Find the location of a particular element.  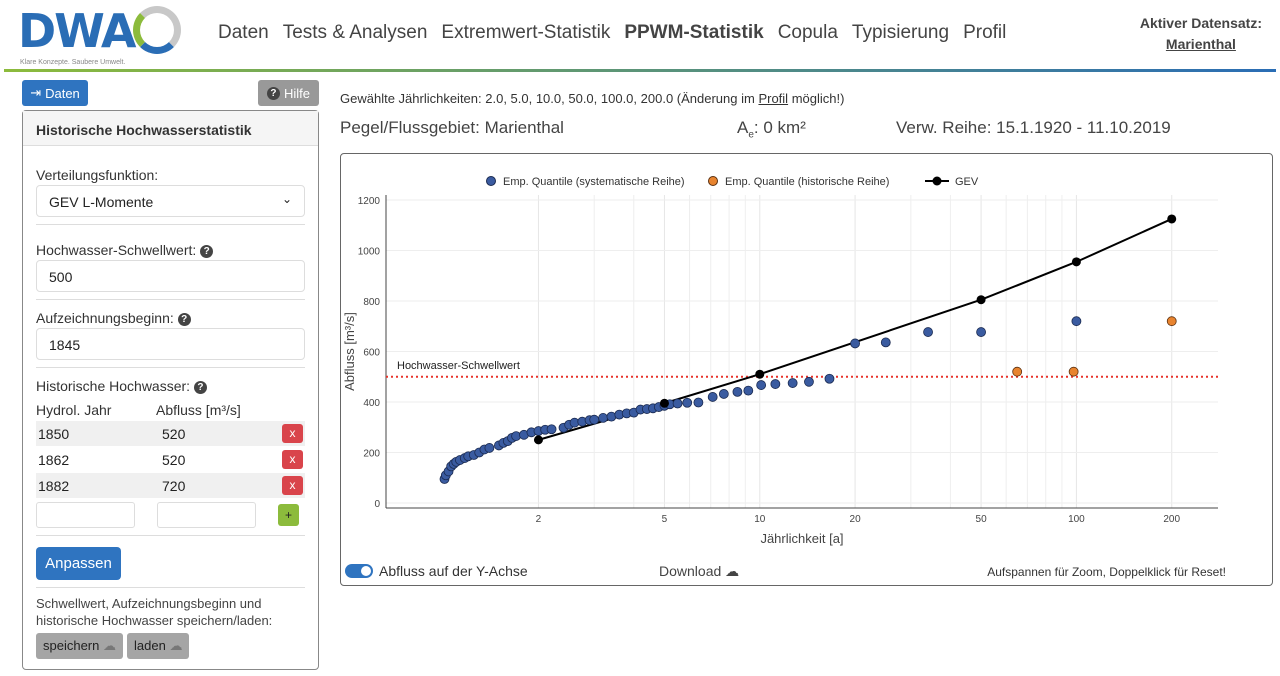

logo-ring-icon is located at coordinates (157, 30).